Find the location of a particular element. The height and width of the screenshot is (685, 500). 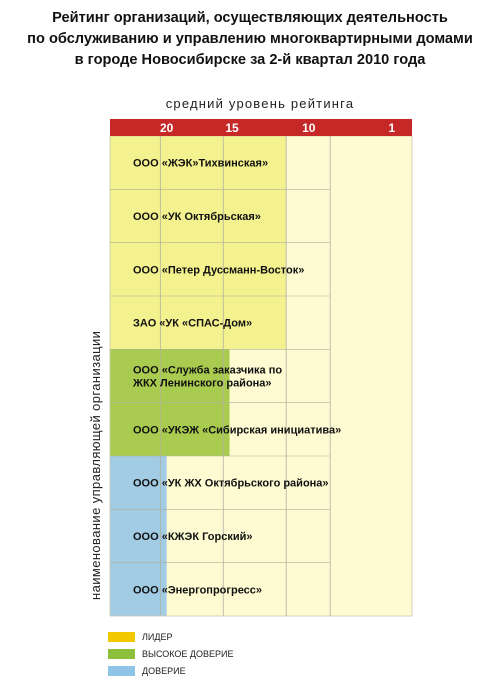

category-label-5-line-2: ЖКХ Ленинского района» is located at coordinates (202, 384).